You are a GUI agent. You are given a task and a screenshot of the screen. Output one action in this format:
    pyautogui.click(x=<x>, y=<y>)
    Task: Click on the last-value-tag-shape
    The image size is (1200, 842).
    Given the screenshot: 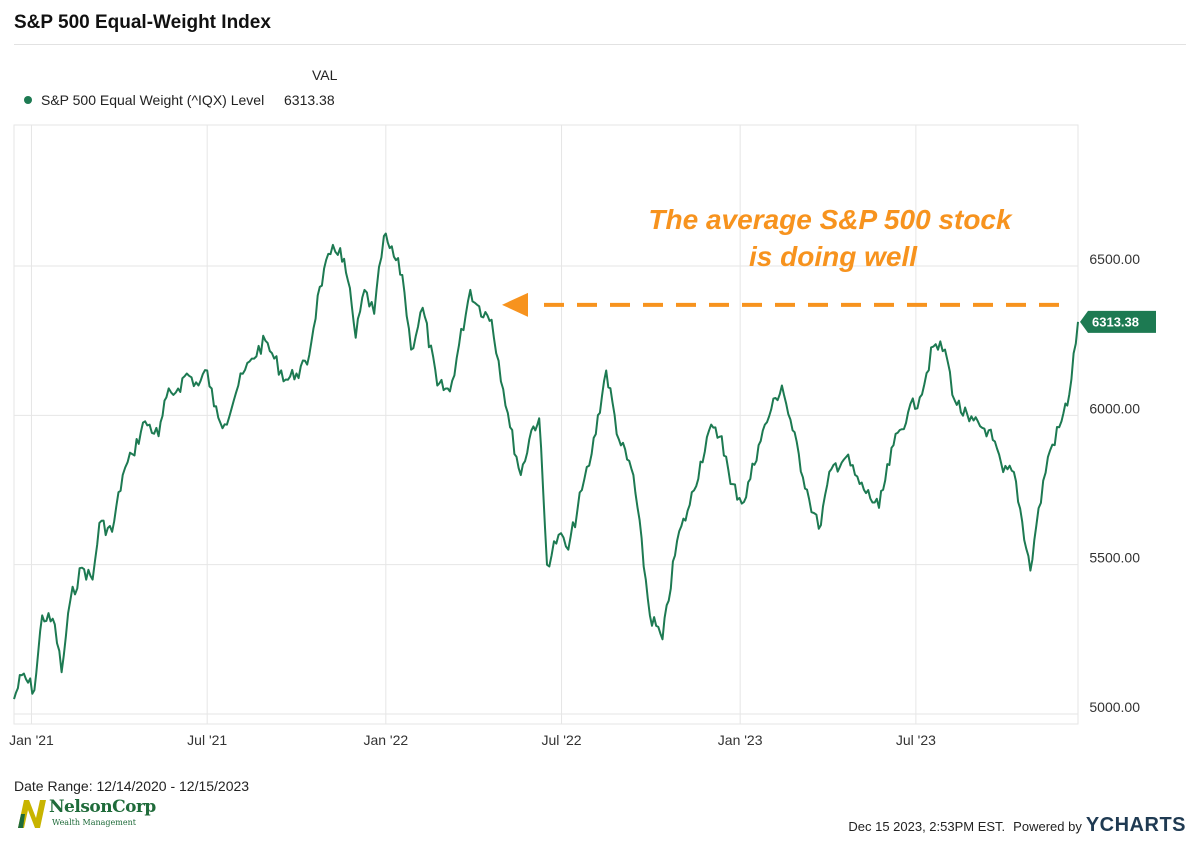 What is the action you would take?
    pyautogui.click(x=1118, y=321)
    